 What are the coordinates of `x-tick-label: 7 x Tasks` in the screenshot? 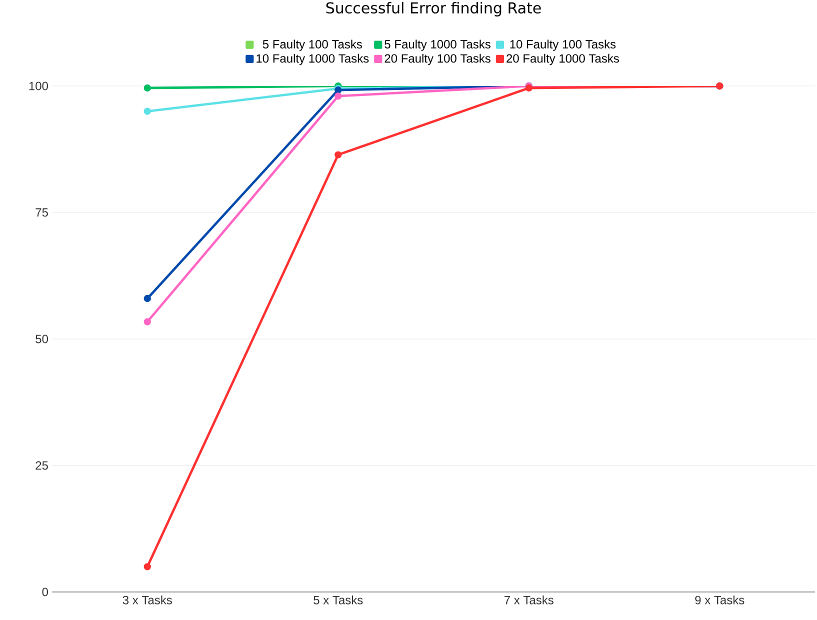 It's located at (529, 600).